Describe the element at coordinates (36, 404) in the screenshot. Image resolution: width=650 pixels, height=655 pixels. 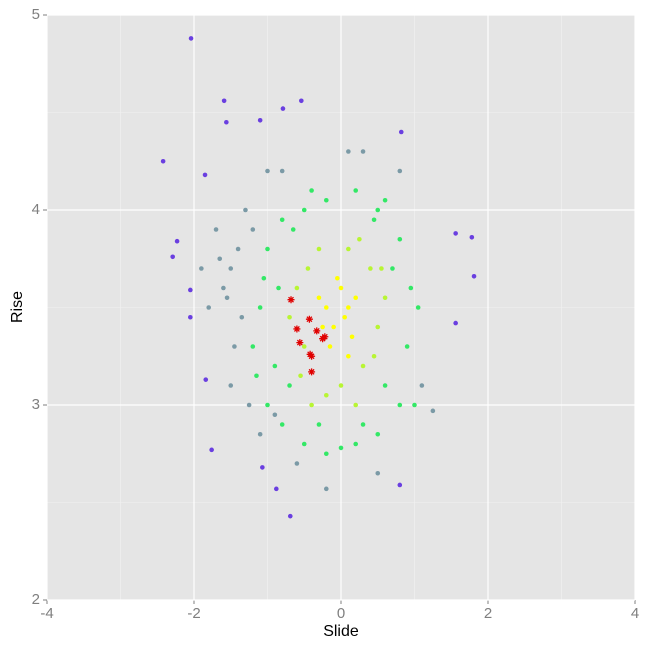
I see `y-tick-label: 3` at that location.